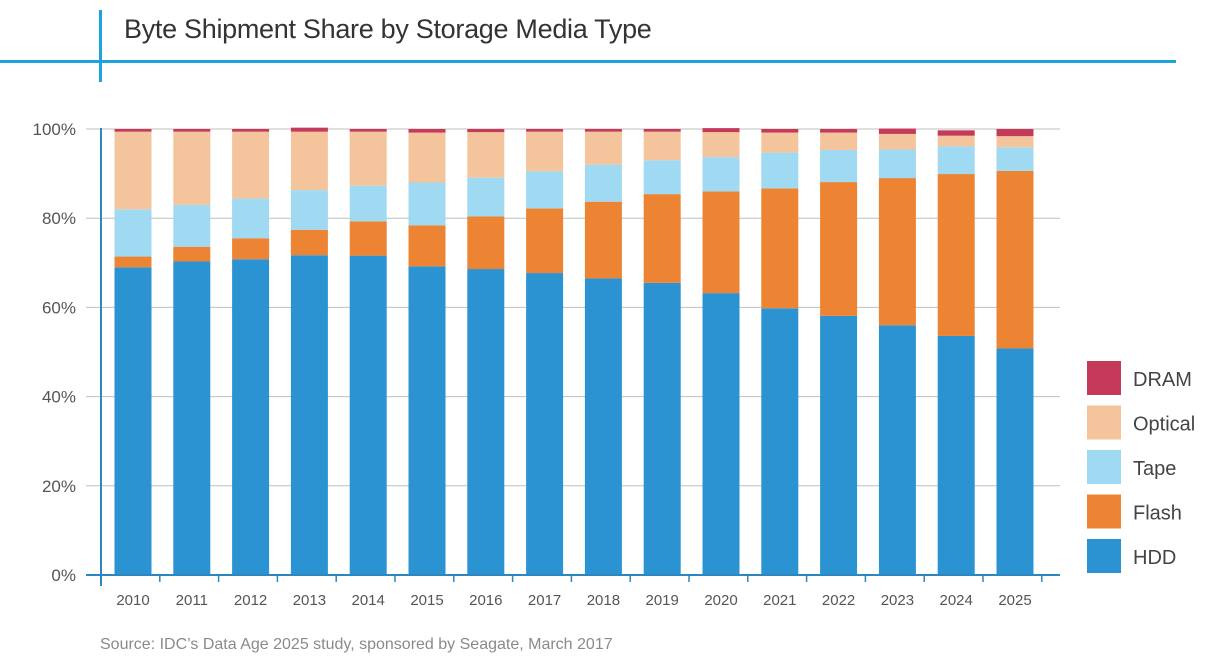 The width and height of the screenshot is (1207, 671). What do you see at coordinates (662, 177) in the screenshot?
I see `bar-segment-tape-2019` at bounding box center [662, 177].